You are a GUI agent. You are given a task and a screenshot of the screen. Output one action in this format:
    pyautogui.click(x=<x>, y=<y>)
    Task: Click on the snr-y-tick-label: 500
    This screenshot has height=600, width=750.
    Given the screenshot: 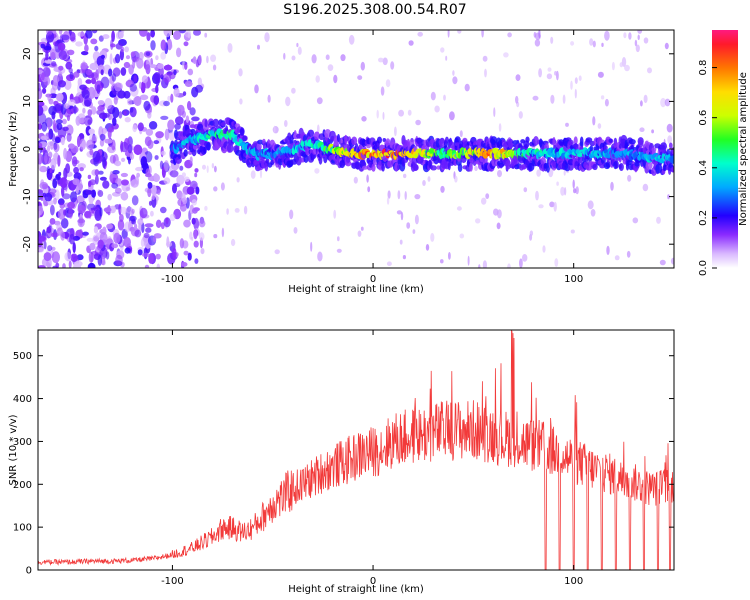 What is the action you would take?
    pyautogui.click(x=22, y=356)
    